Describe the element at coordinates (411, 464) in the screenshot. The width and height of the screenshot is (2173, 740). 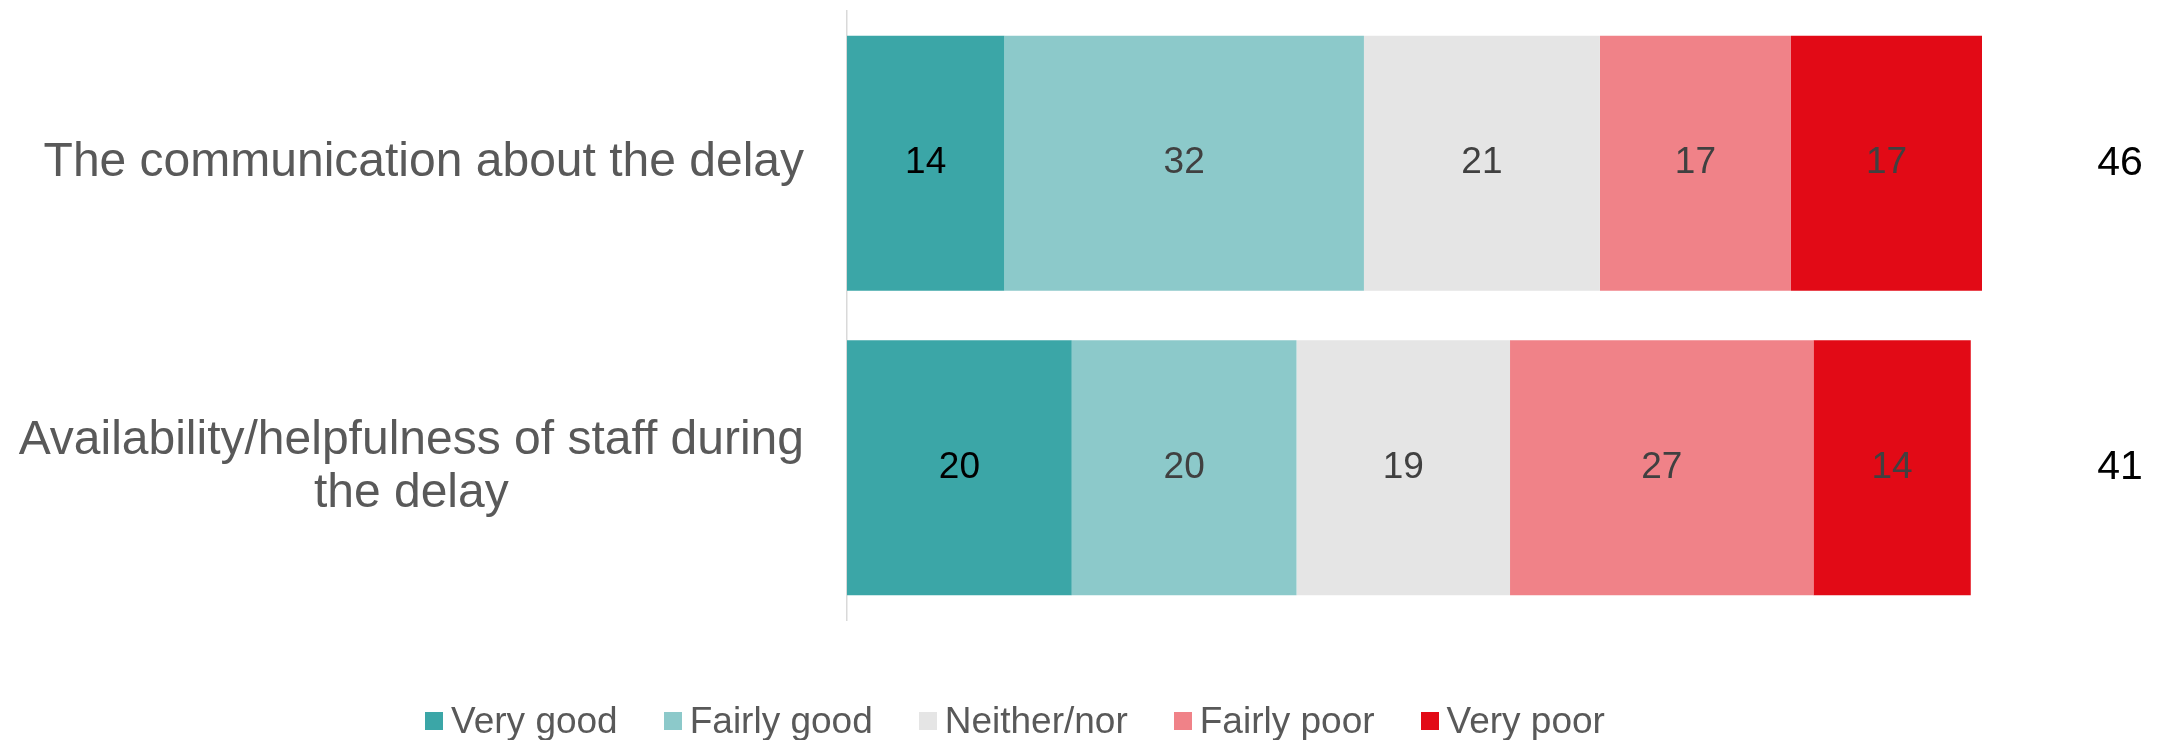
I see `y-tick-label: Availability/helpfulness of staff during the delay` at that location.